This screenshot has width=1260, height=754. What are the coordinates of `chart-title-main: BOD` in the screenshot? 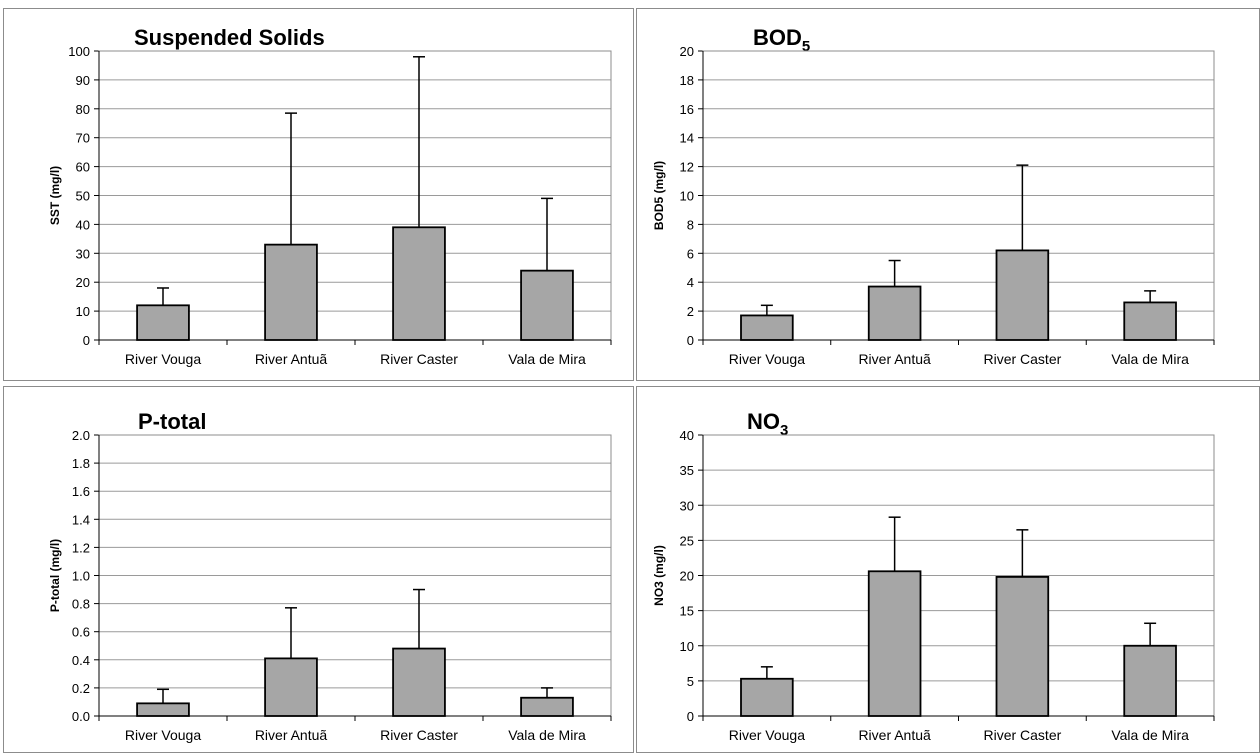 It's located at (777, 37).